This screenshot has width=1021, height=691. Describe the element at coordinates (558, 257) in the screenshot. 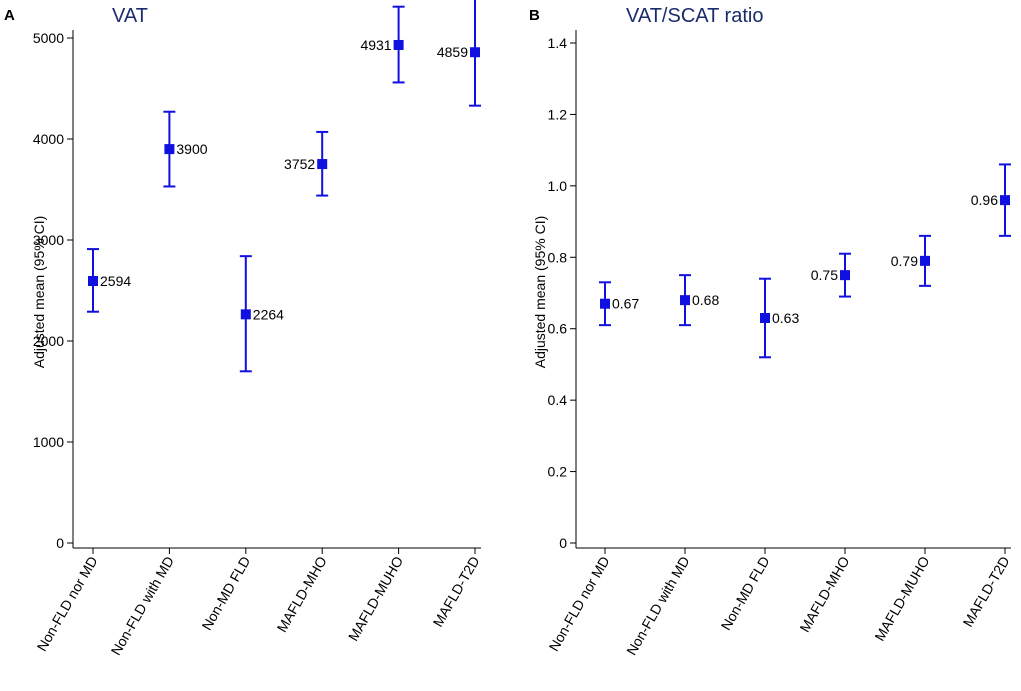

I see `y-tick-label: 0.8` at that location.